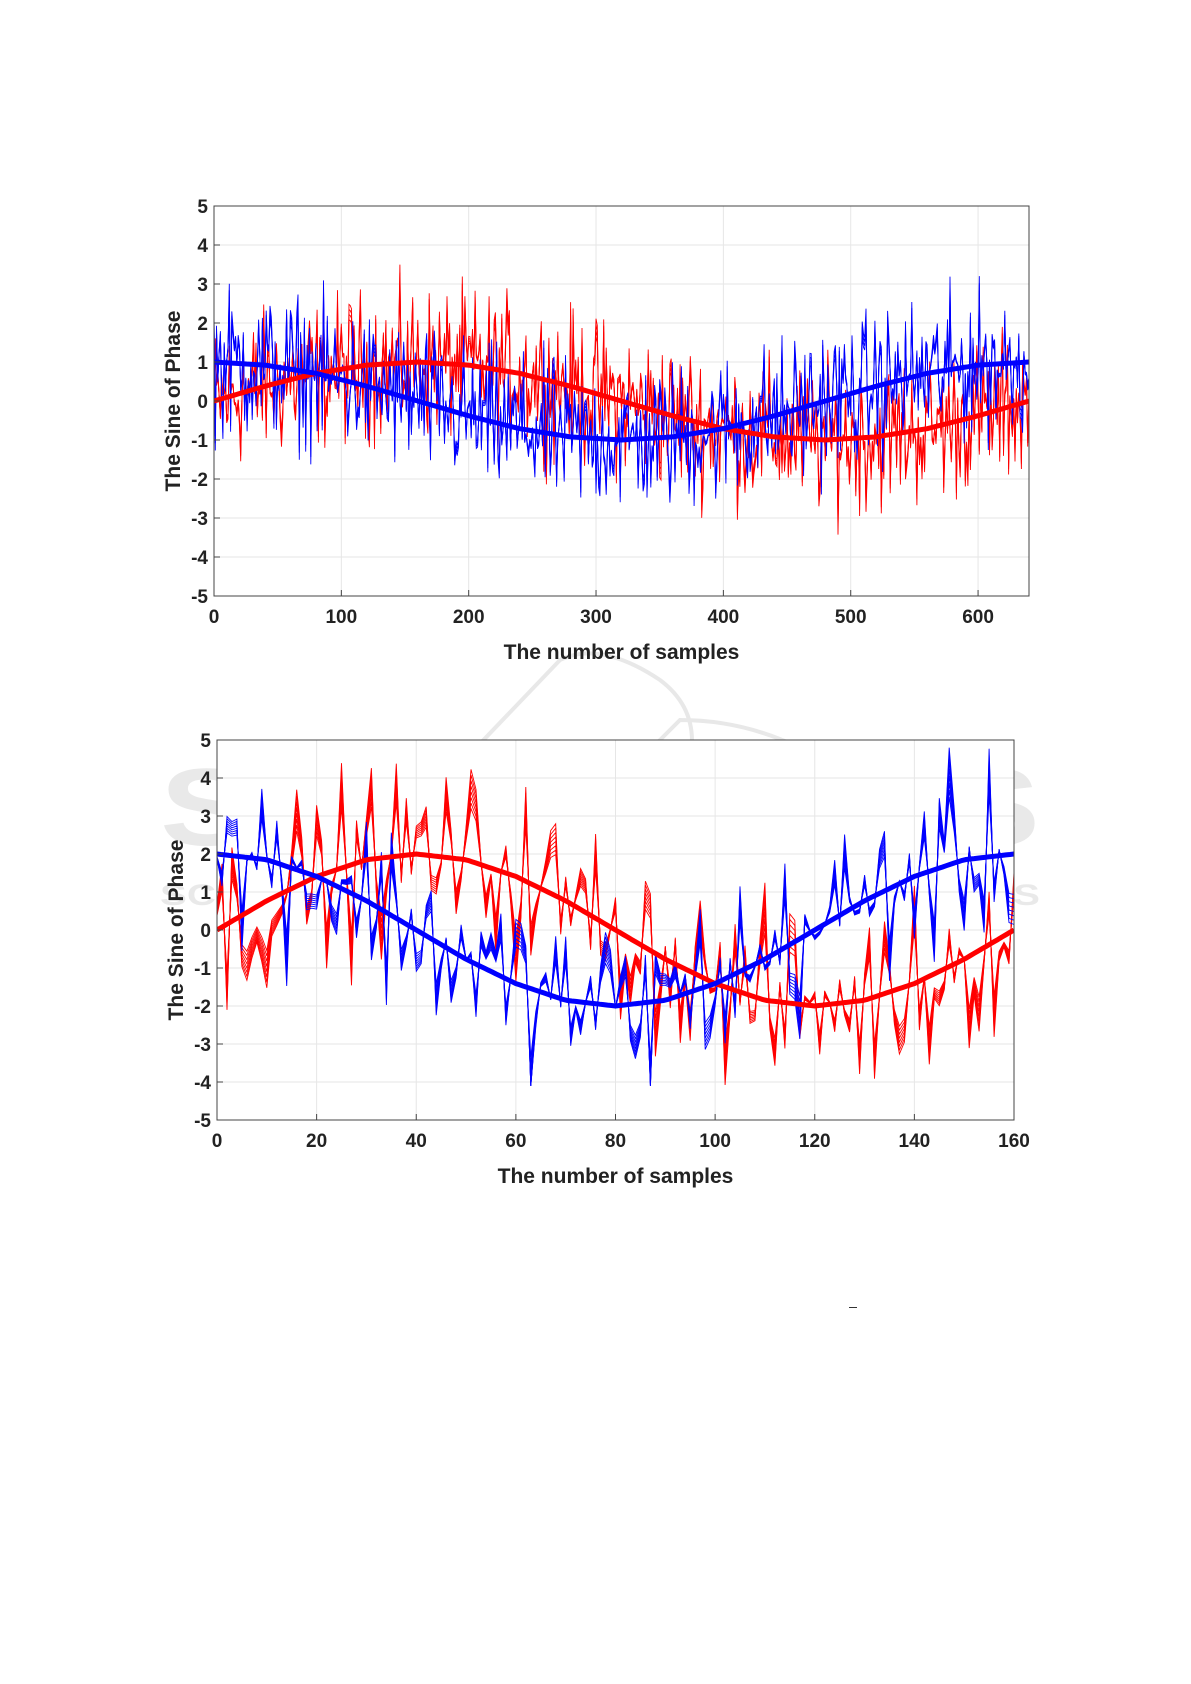 Image resolution: width=1191 pixels, height=1684 pixels. What do you see at coordinates (853, 1307) in the screenshot?
I see `stray-dash-mark` at bounding box center [853, 1307].